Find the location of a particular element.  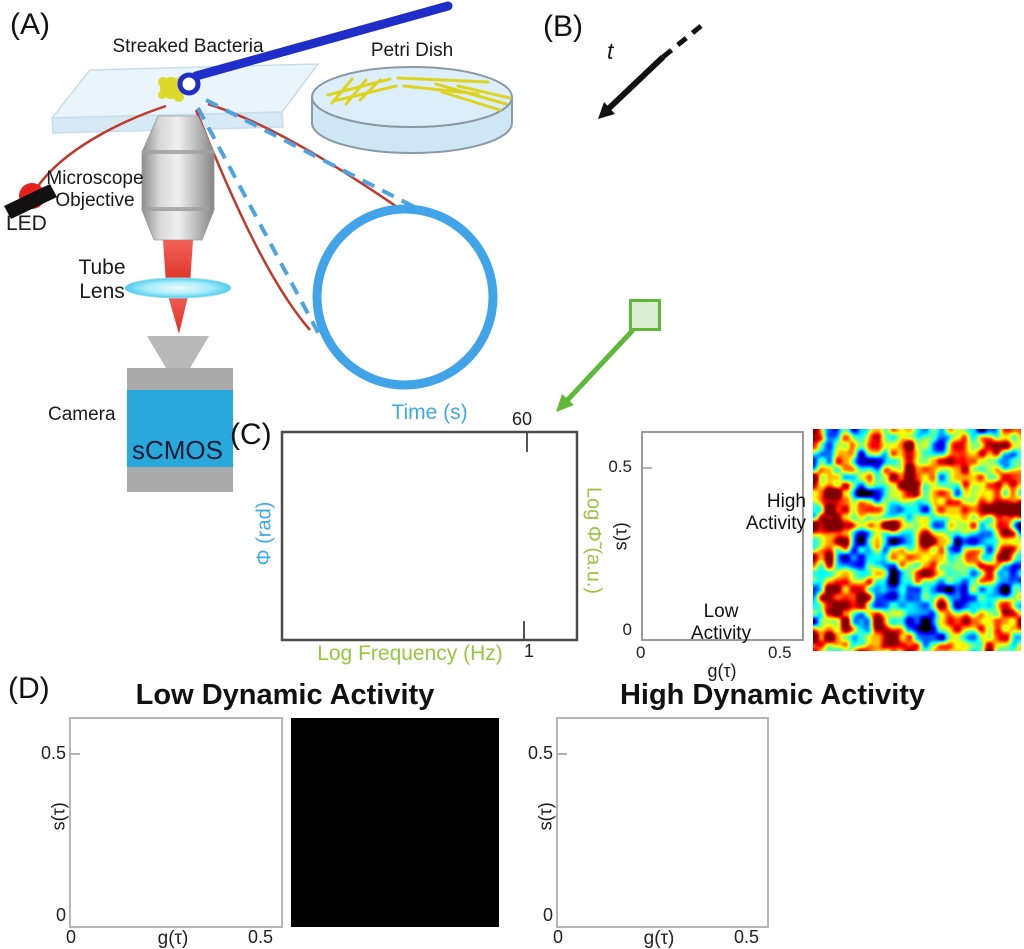

camera-drawing is located at coordinates (180, 414).